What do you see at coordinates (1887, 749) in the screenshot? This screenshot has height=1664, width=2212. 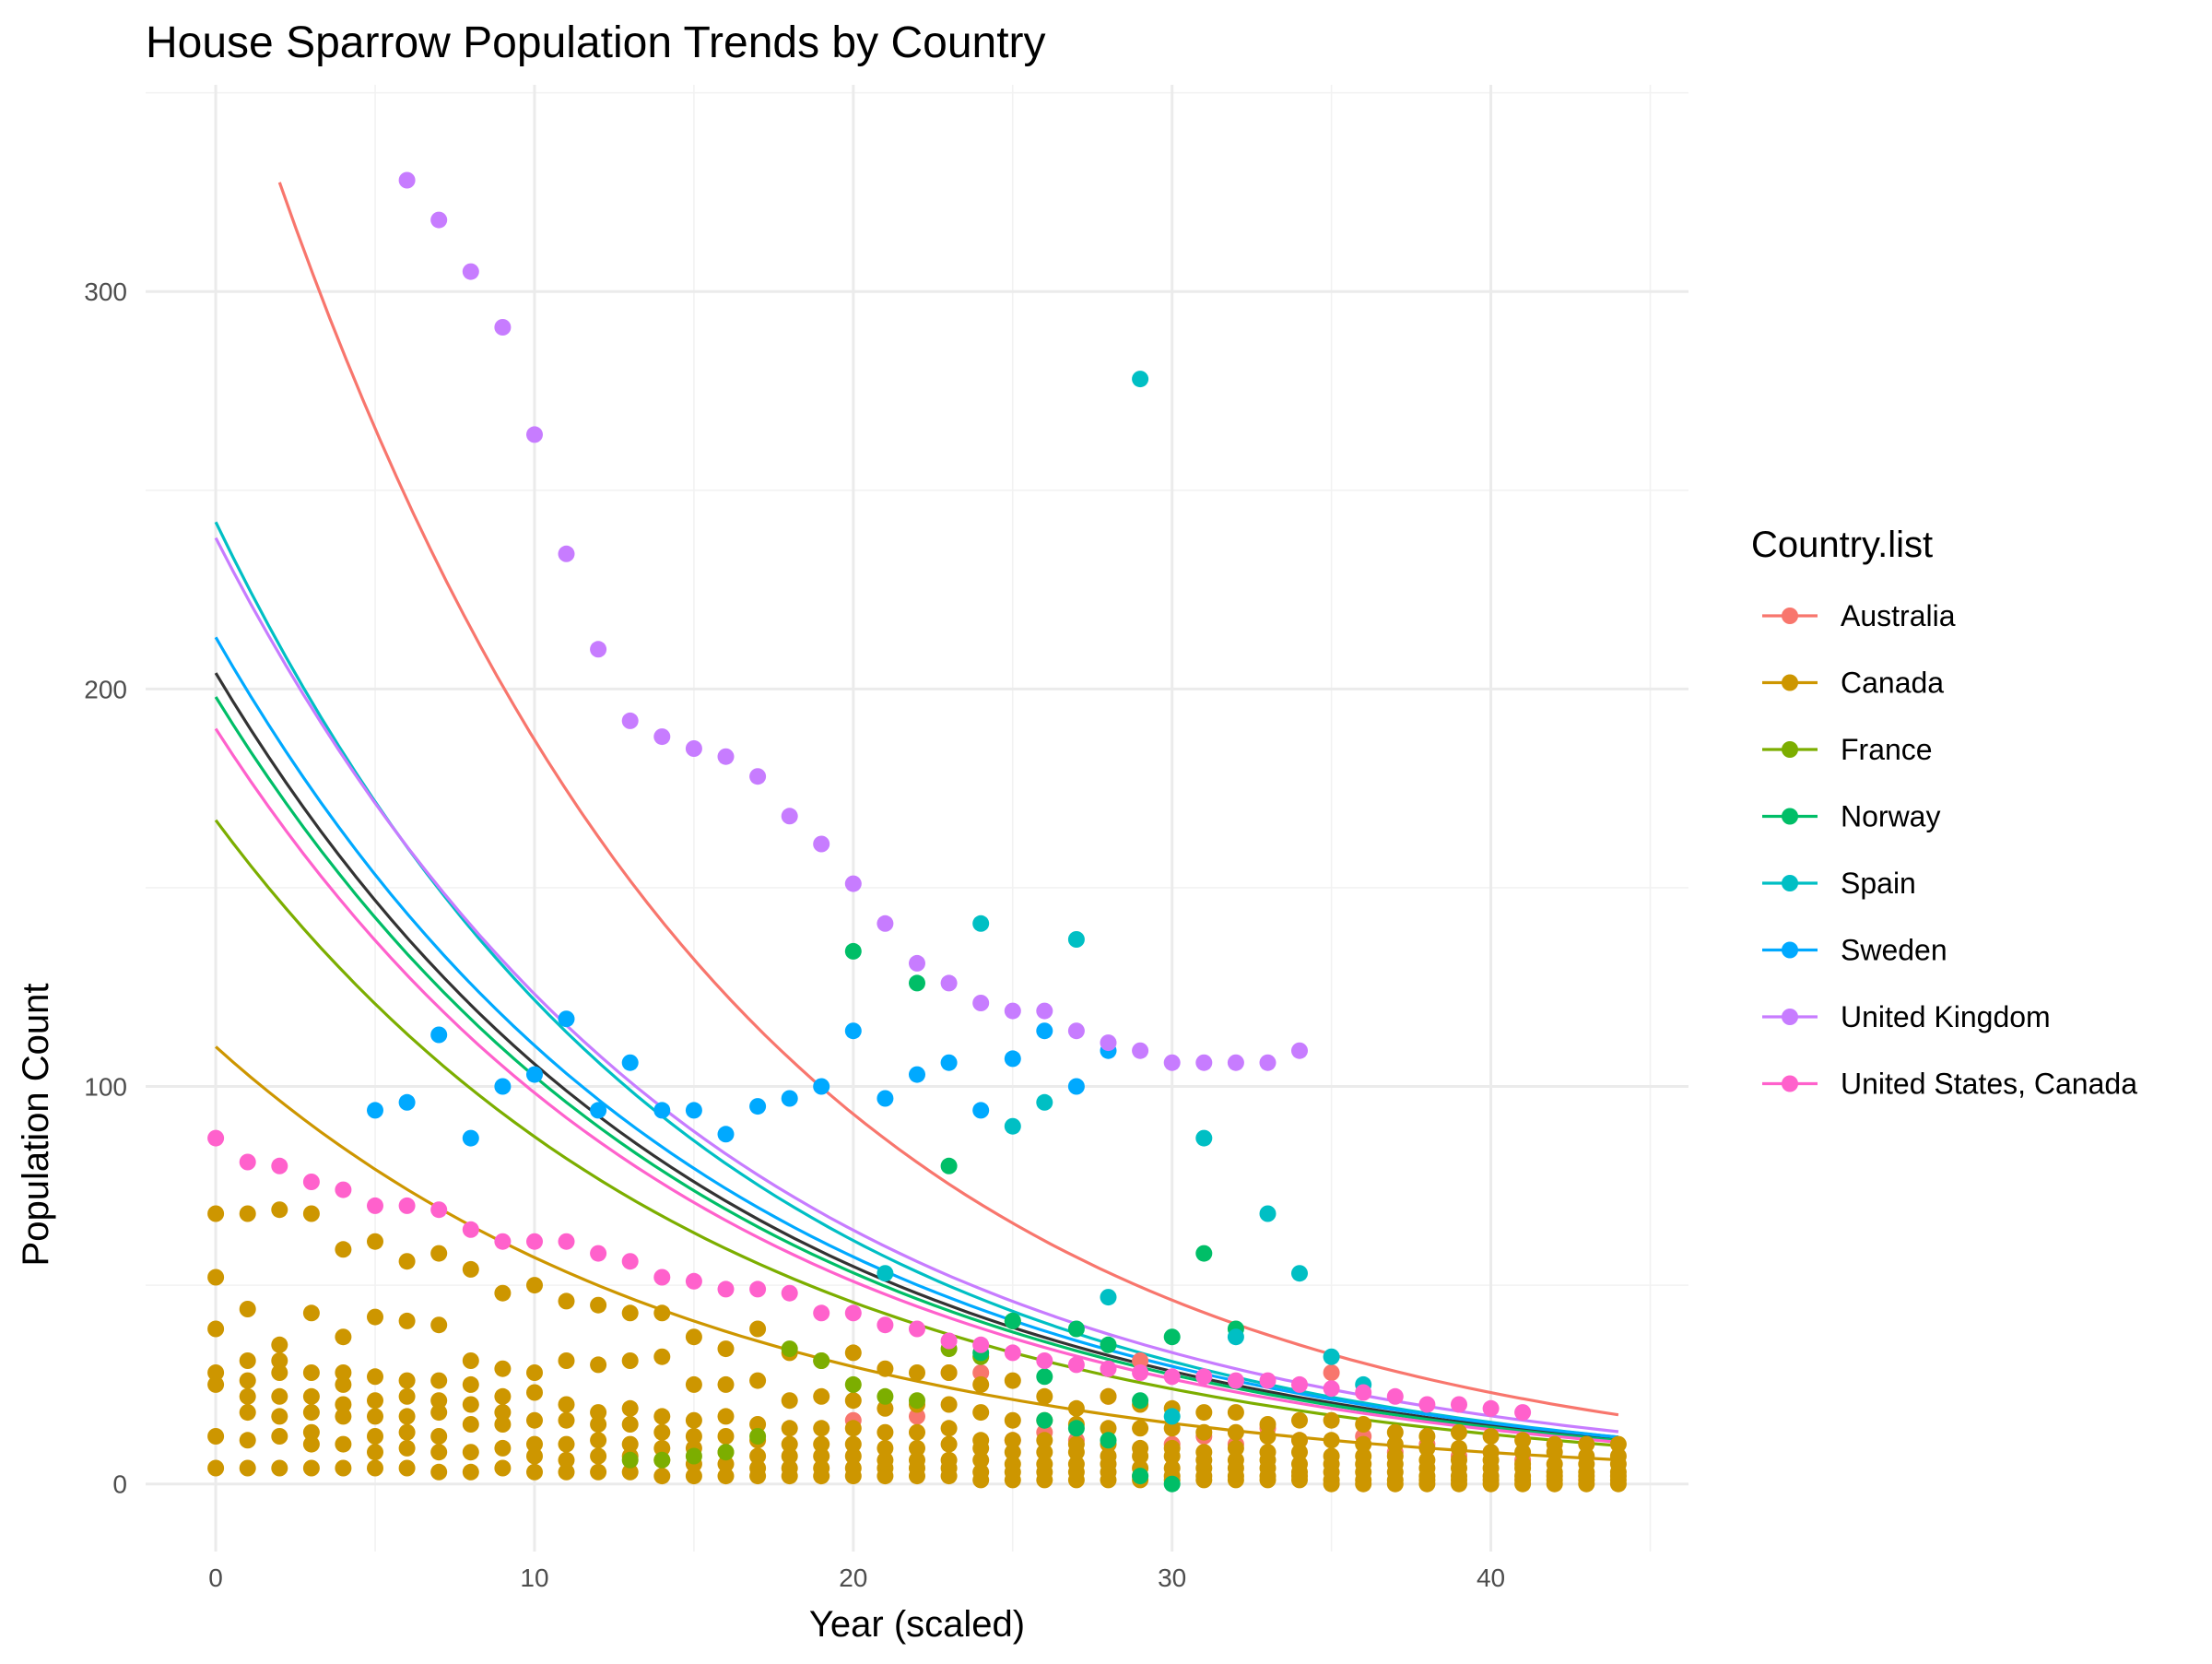 I see `legend-label: France` at bounding box center [1887, 749].